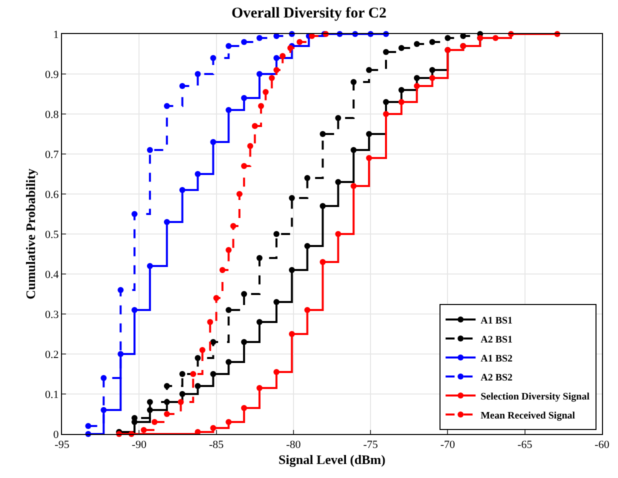 The image size is (618, 478). Describe the element at coordinates (52, 114) in the screenshot. I see `y-tick-label: 0.8` at that location.